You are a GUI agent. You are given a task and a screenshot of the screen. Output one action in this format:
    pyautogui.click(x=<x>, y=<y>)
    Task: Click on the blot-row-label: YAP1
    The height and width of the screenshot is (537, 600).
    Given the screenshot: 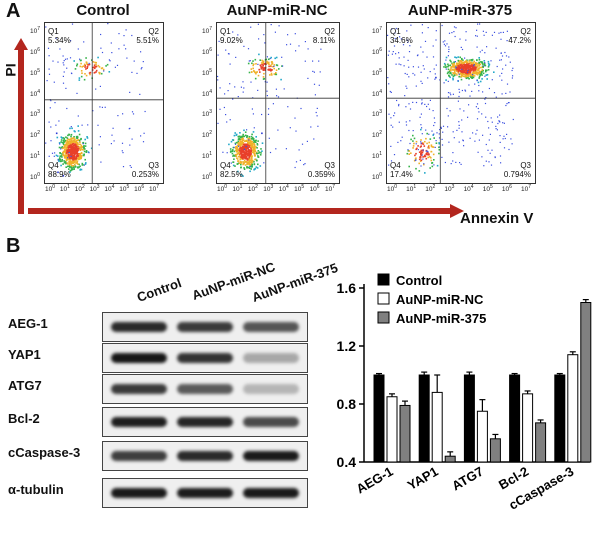 What is the action you would take?
    pyautogui.click(x=24, y=354)
    